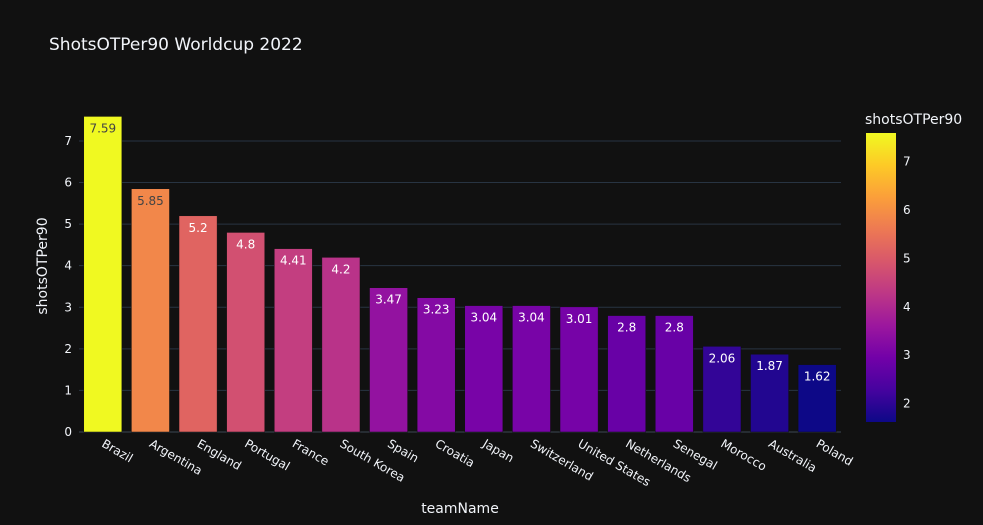 This screenshot has height=525, width=983. Describe the element at coordinates (102, 128) in the screenshot. I see `bar-value-label: 7.59` at that location.